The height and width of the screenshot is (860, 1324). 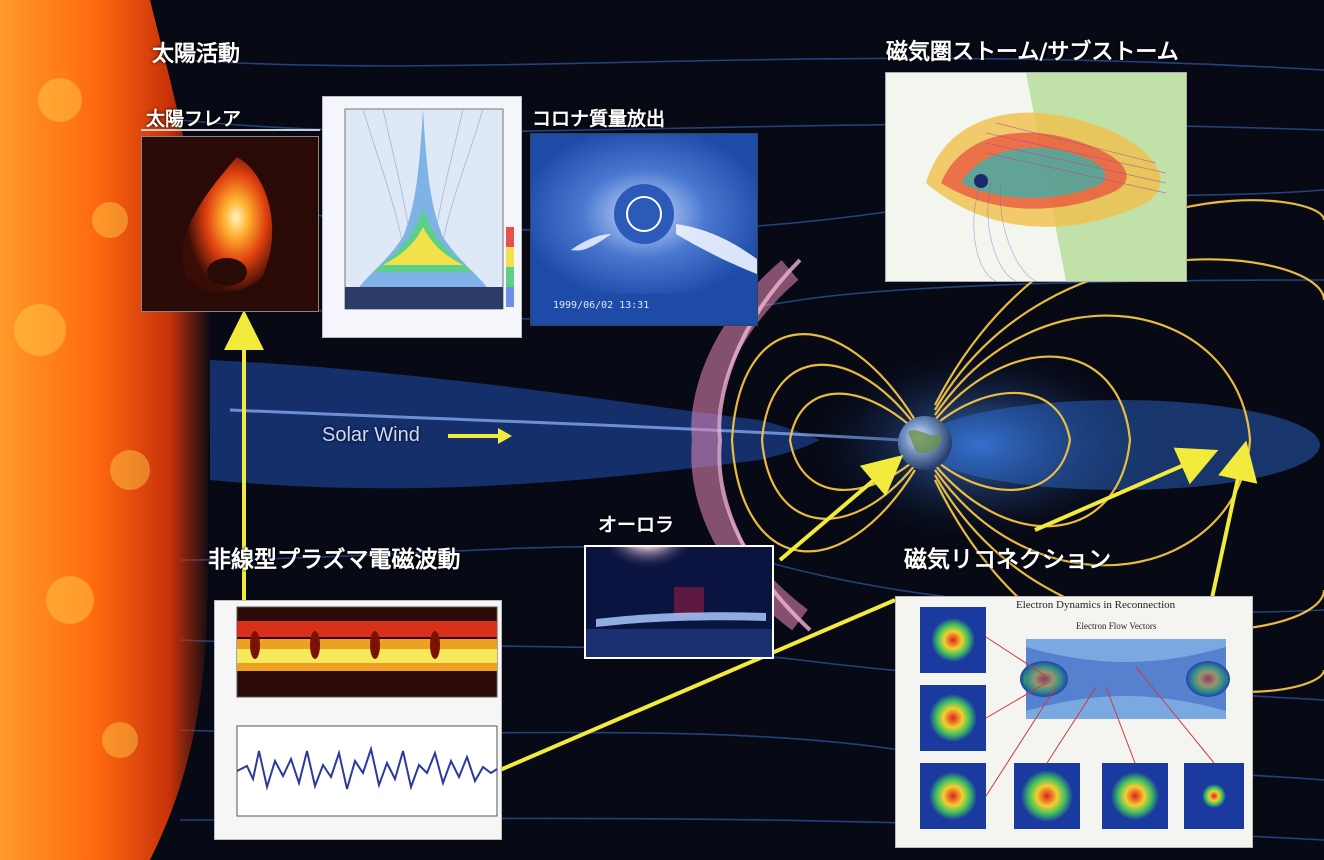 What do you see at coordinates (334, 557) in the screenshot?
I see `nonlinear-plasma-waves-label: 非線型プラズマ電磁波動` at bounding box center [334, 557].